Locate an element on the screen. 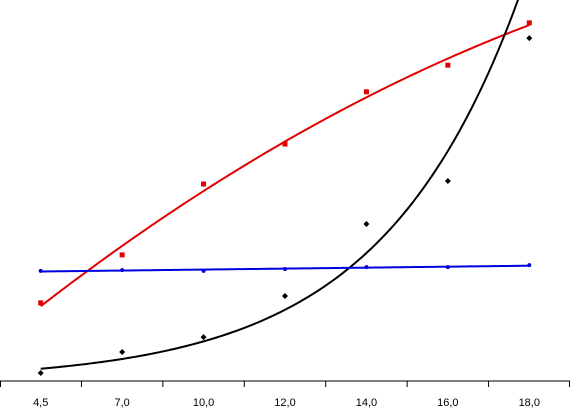  x-tick-label: 10,0 is located at coordinates (203, 403).